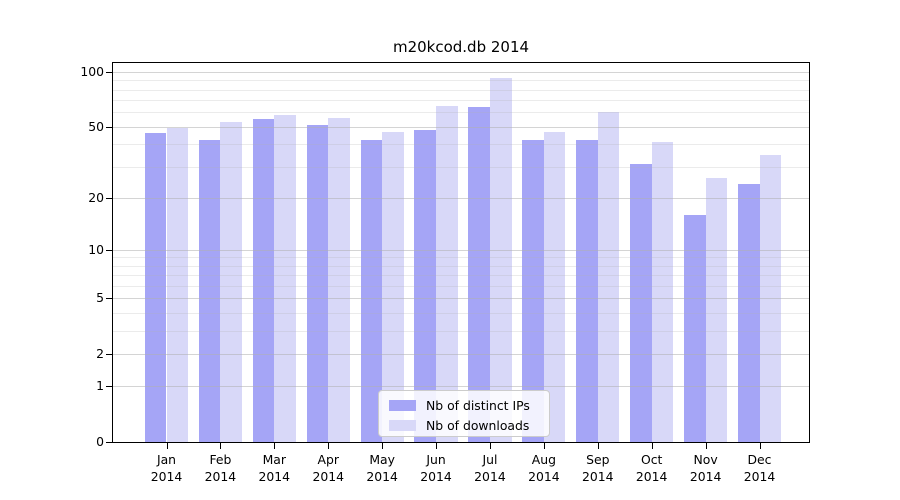  I want to click on x-tick-label-4: May 2014, so click(382, 468).